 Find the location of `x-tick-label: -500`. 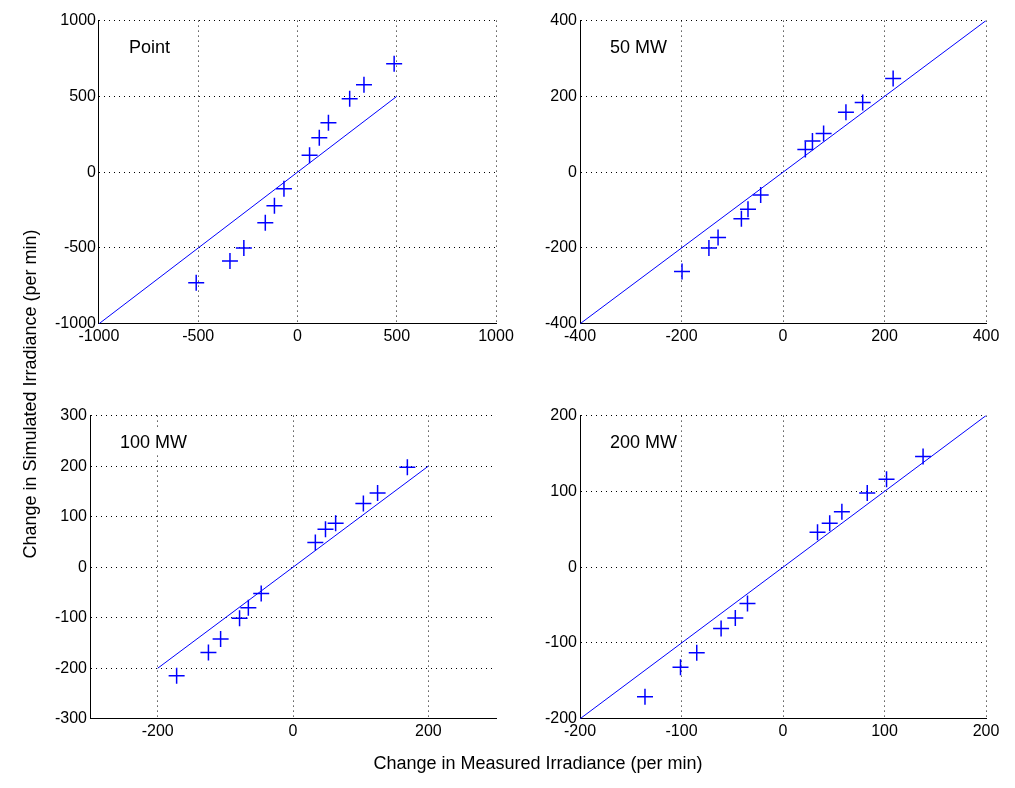

x-tick-label: -500 is located at coordinates (198, 335).